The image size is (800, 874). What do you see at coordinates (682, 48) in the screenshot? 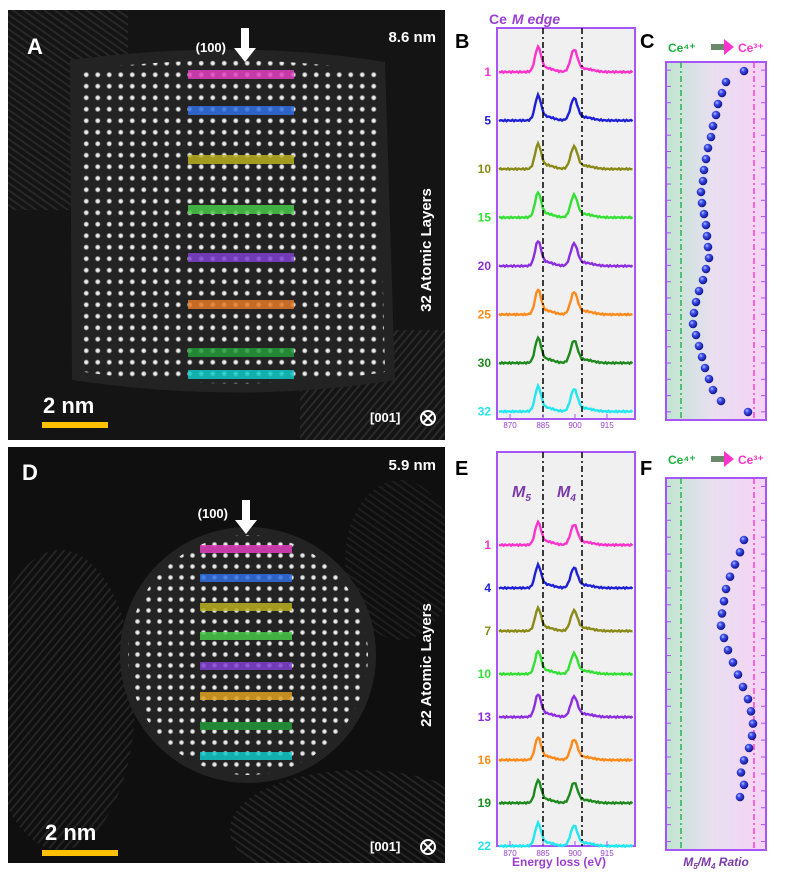
I see `ce4-label-c: Ce⁴⁺` at bounding box center [682, 48].